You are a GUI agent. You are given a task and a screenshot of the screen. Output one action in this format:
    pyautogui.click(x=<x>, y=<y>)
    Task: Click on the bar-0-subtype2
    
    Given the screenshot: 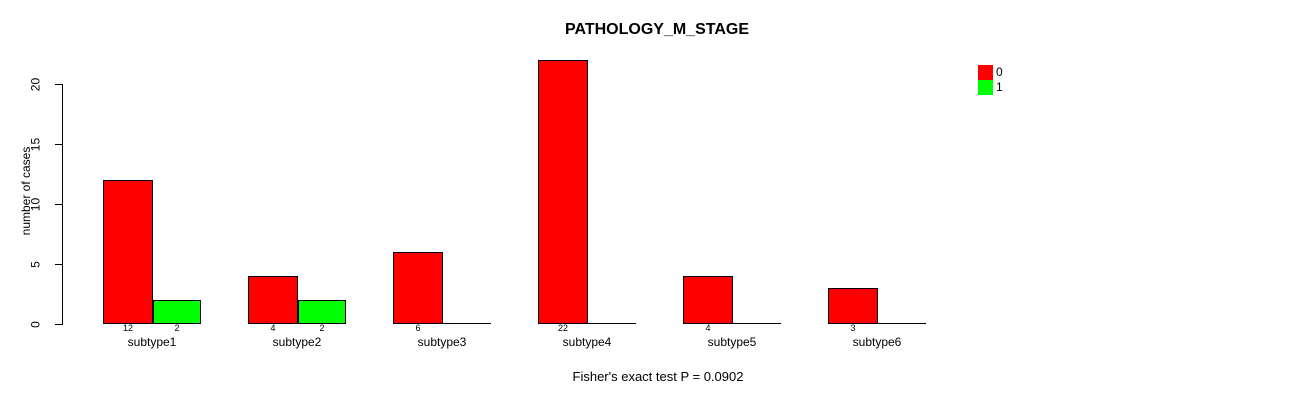 What is the action you would take?
    pyautogui.click(x=273, y=300)
    